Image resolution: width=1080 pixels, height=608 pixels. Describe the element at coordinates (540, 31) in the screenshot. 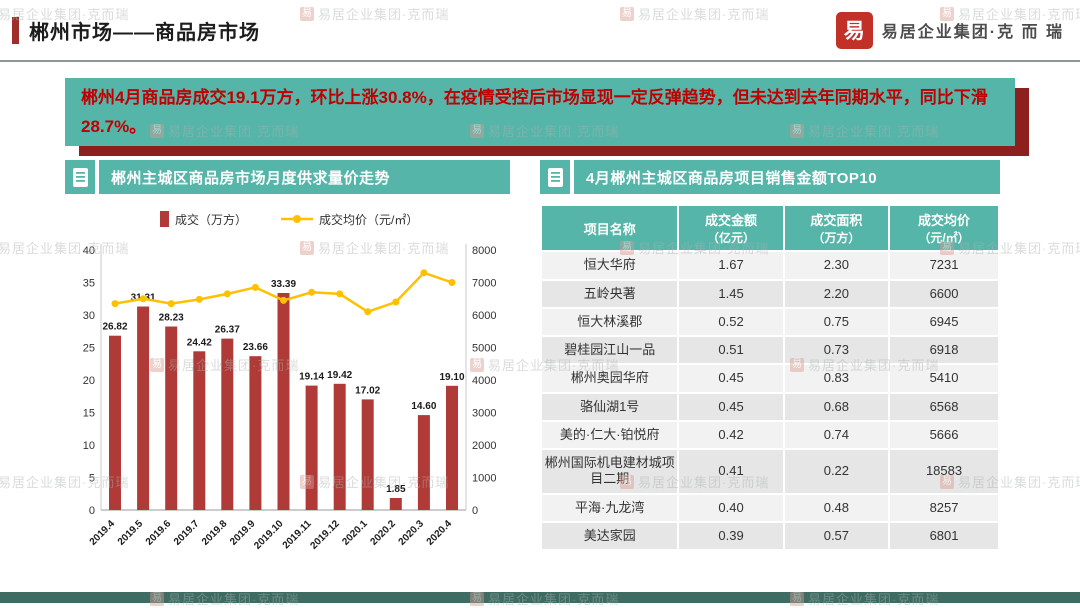

I see `page-header: 郴州市场——商品房市场 易 易居企业集团·克 而 瑞` at that location.